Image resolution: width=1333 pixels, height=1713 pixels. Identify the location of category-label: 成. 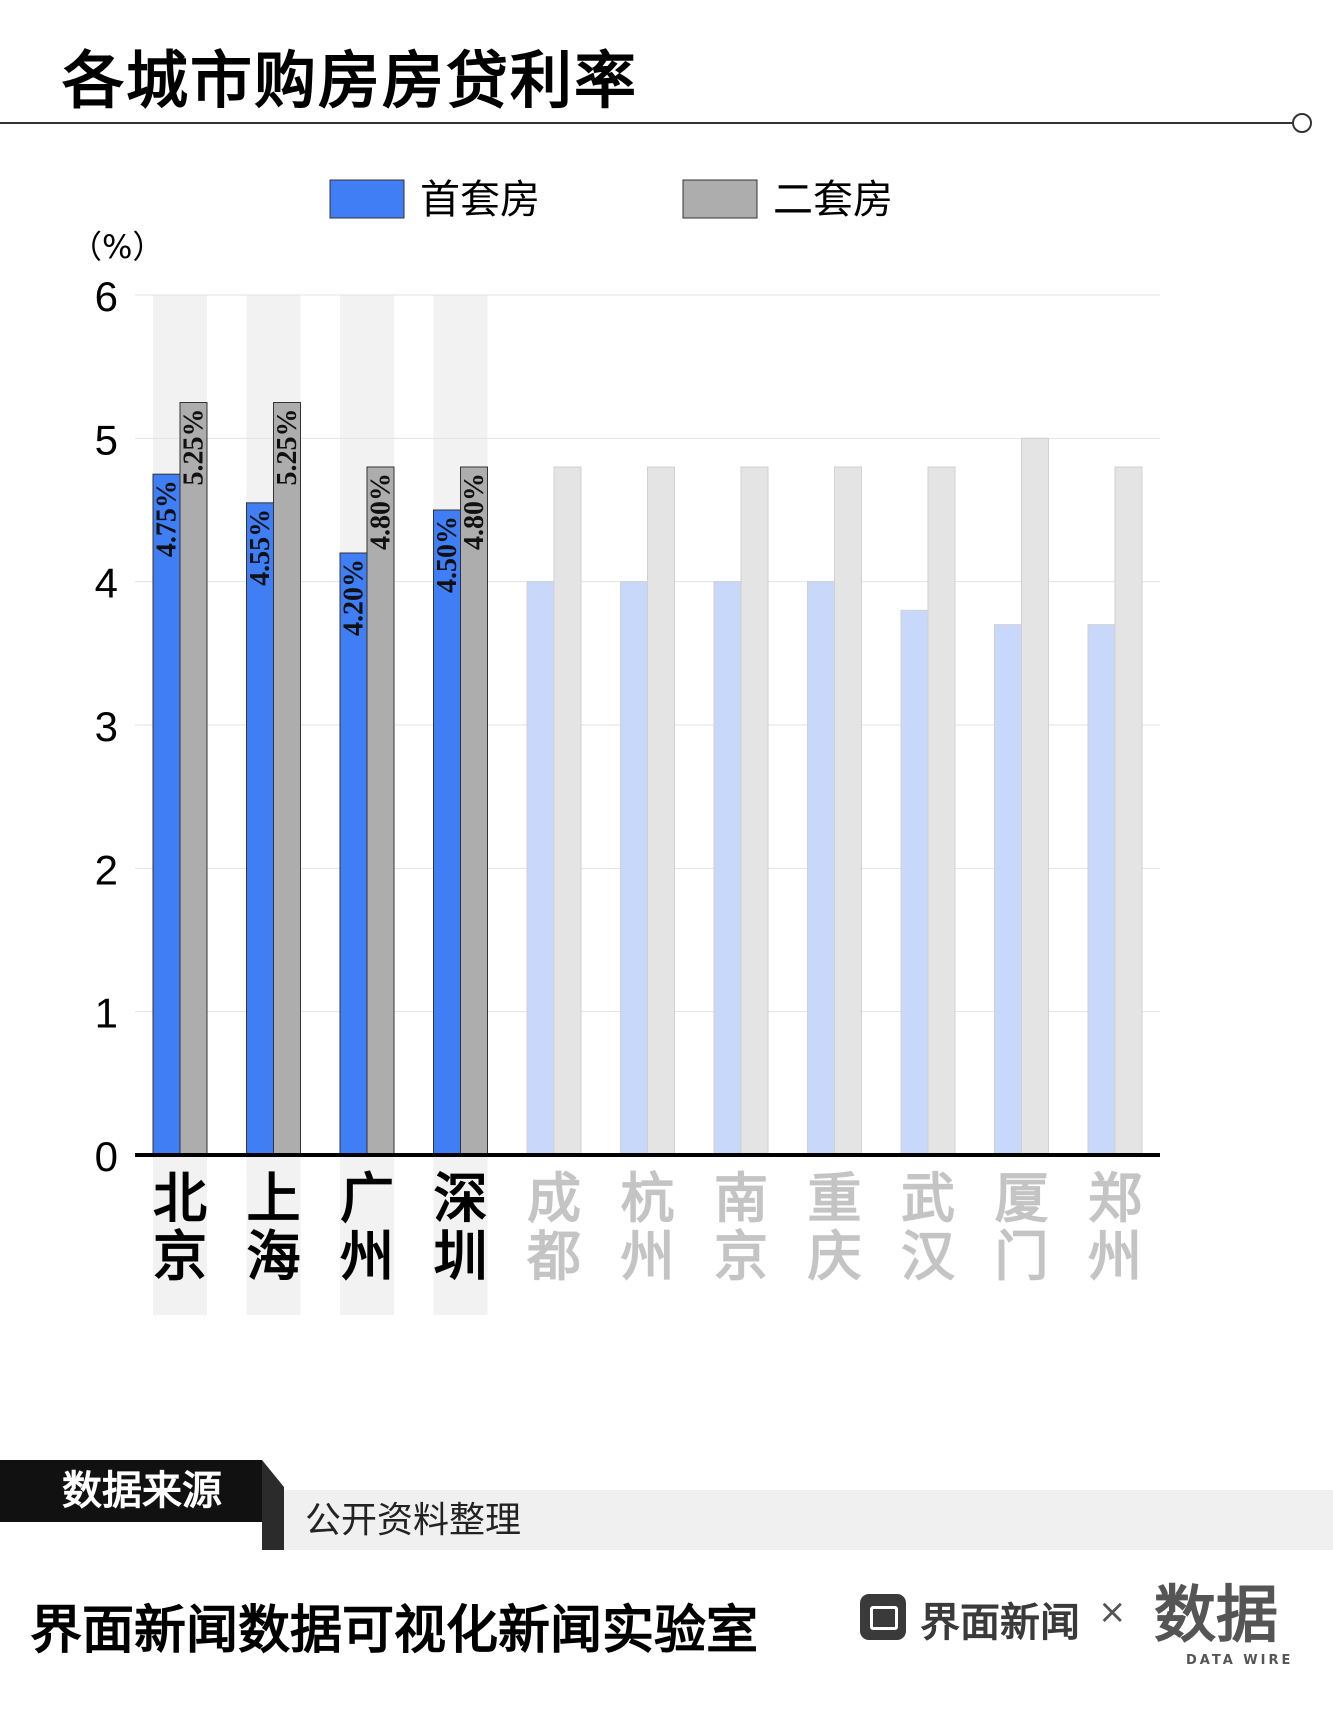
(554, 1198).